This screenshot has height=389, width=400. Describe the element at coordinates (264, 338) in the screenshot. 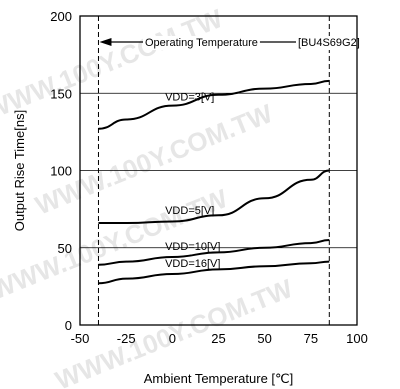

I see `x-tick-label: 50` at that location.